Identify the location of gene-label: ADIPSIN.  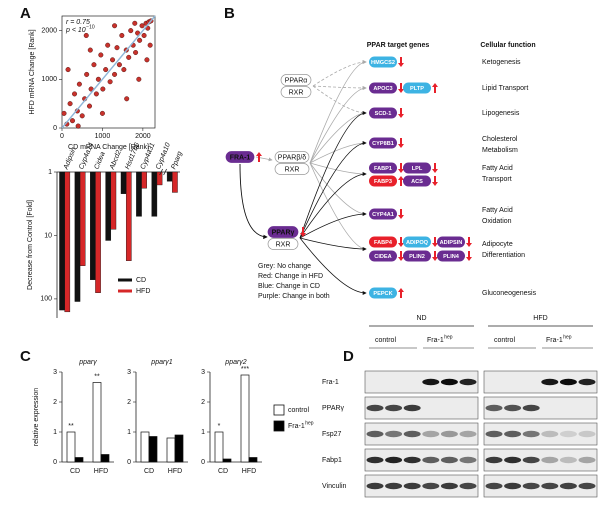
(451, 243).